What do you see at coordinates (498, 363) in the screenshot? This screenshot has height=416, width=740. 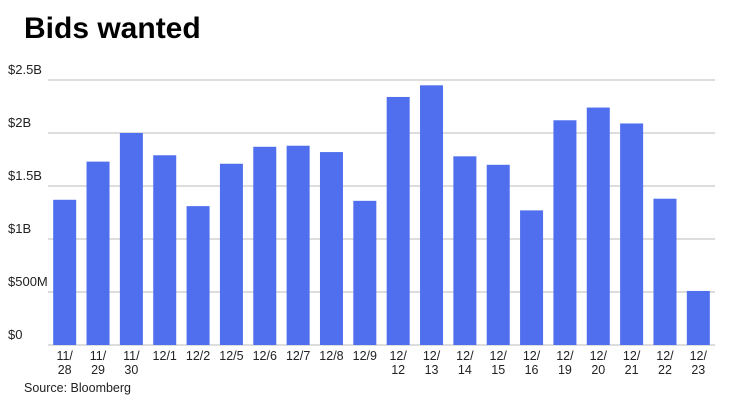 I see `x-tick-label: 12/ 15` at bounding box center [498, 363].